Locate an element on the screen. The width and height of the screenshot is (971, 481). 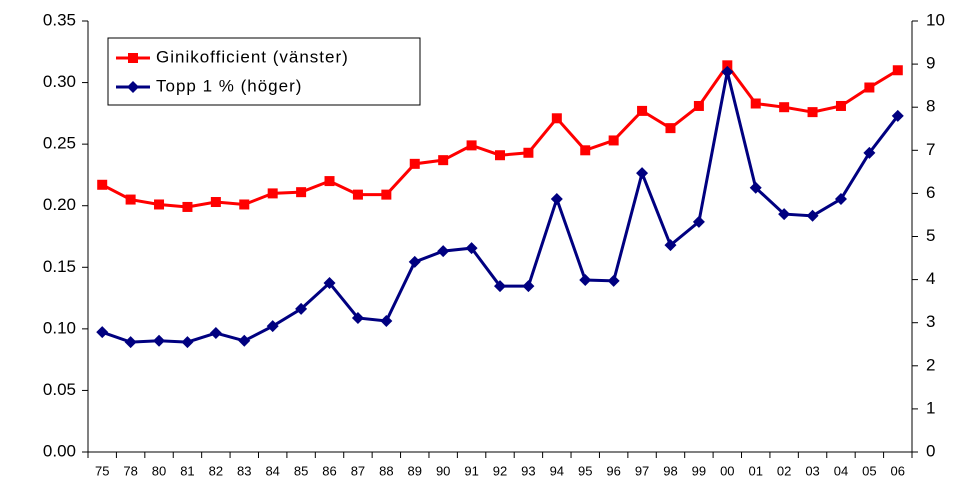
y2-tick-label: 4 is located at coordinates (930, 278).